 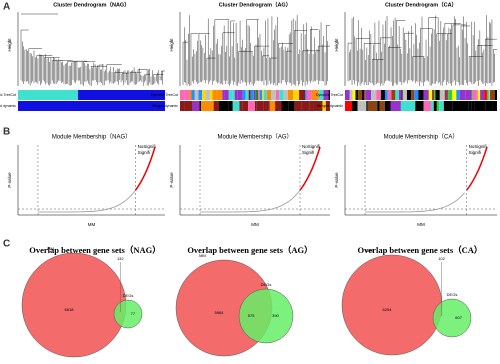 I want to click on count: 6254, so click(x=388, y=309).